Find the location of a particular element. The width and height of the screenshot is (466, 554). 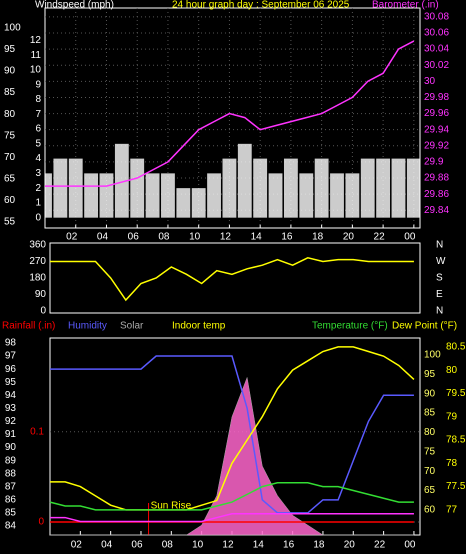

y-tick-label: 4 is located at coordinates (38, 158).